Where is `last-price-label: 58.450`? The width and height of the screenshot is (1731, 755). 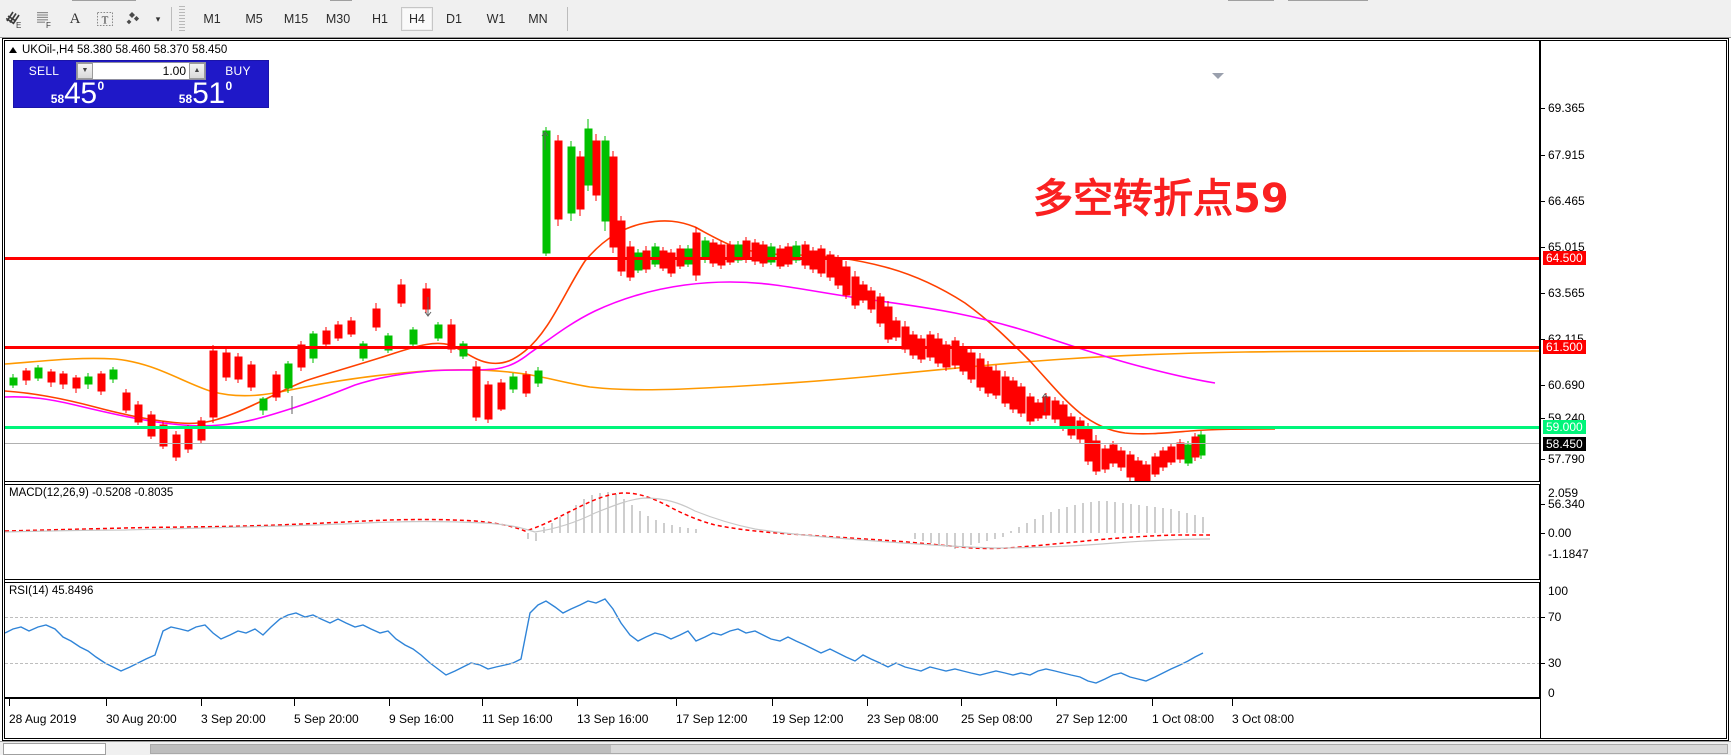 last-price-label: 58.450 is located at coordinates (1564, 444).